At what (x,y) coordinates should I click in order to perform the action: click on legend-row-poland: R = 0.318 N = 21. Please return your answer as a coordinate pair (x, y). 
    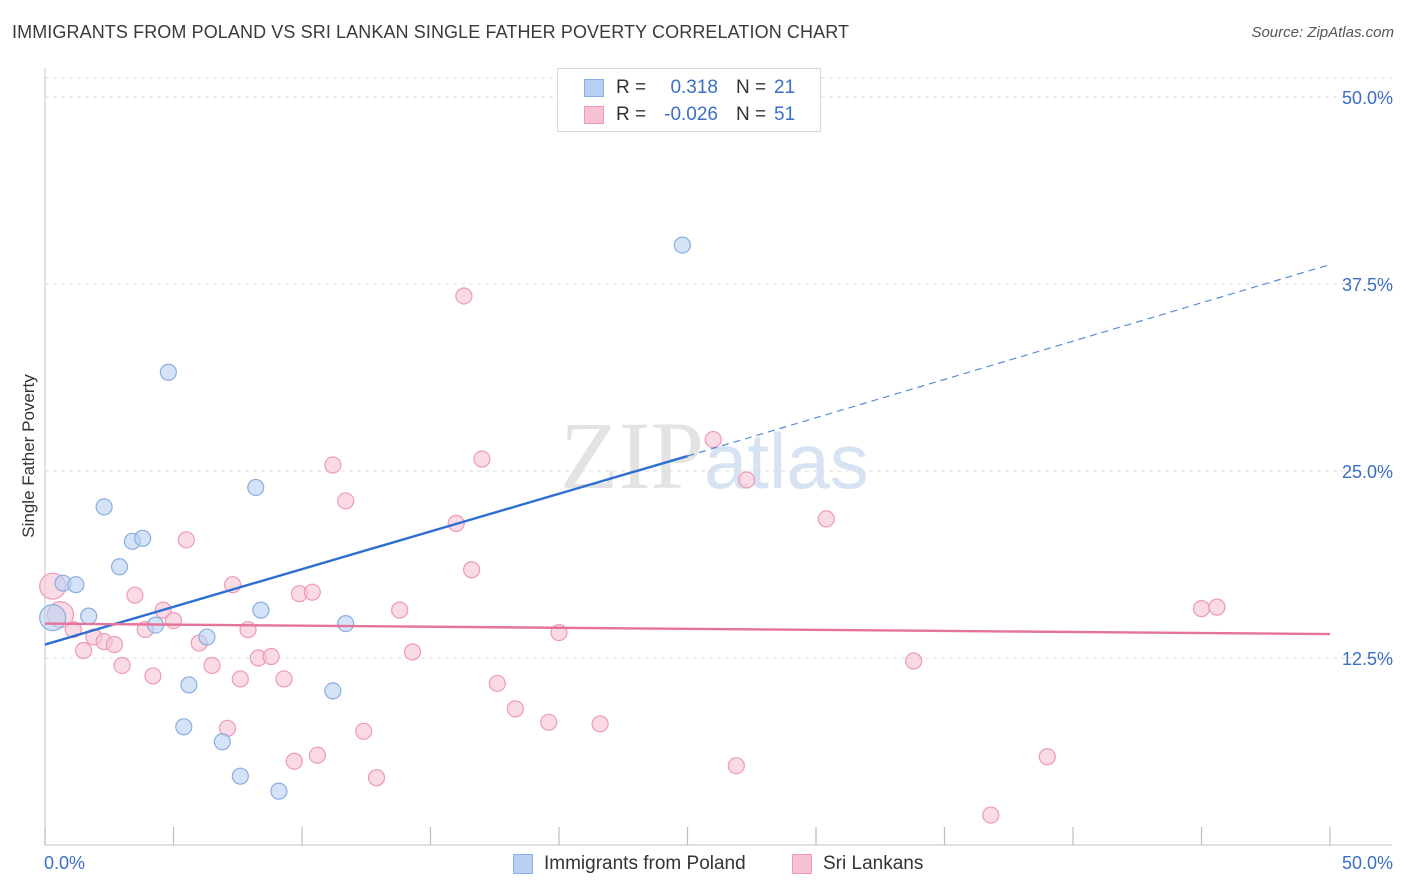
    Looking at the image, I should click on (689, 88).